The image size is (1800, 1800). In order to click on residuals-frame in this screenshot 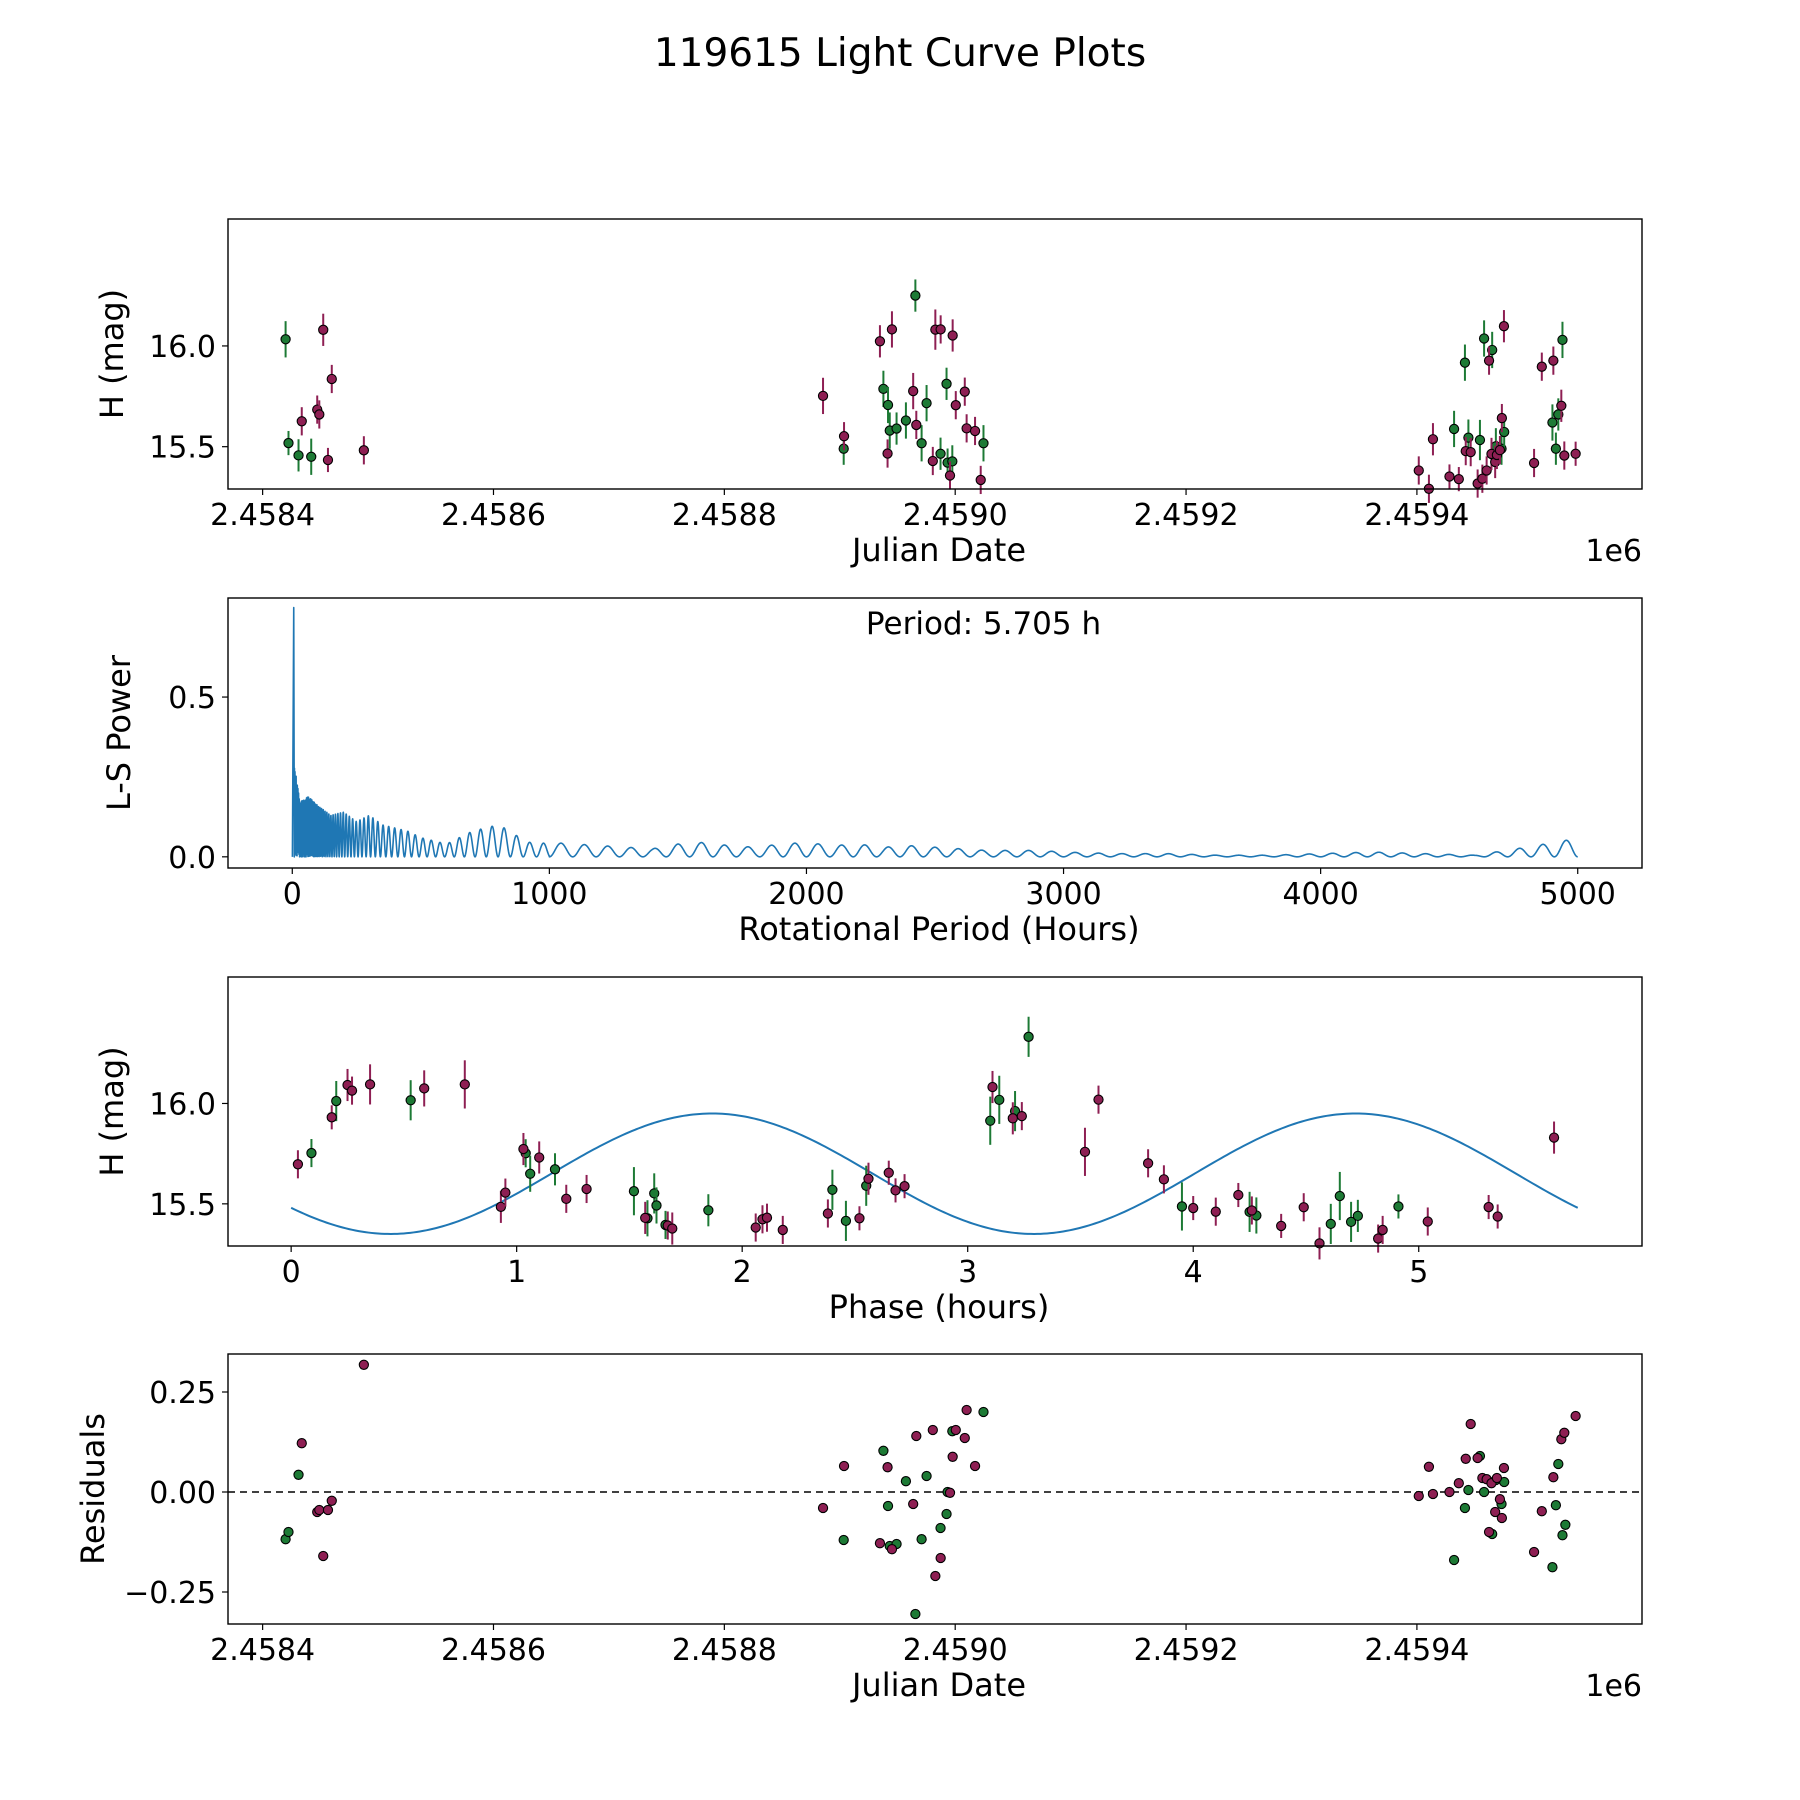, I will do `click(935, 1489)`.